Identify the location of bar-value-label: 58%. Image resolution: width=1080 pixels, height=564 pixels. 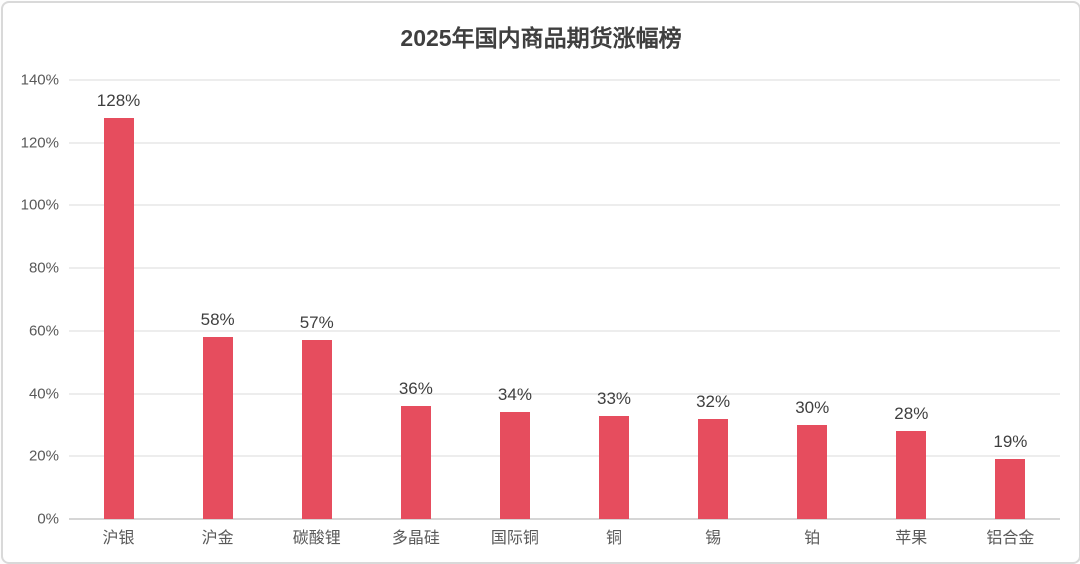
(217, 320).